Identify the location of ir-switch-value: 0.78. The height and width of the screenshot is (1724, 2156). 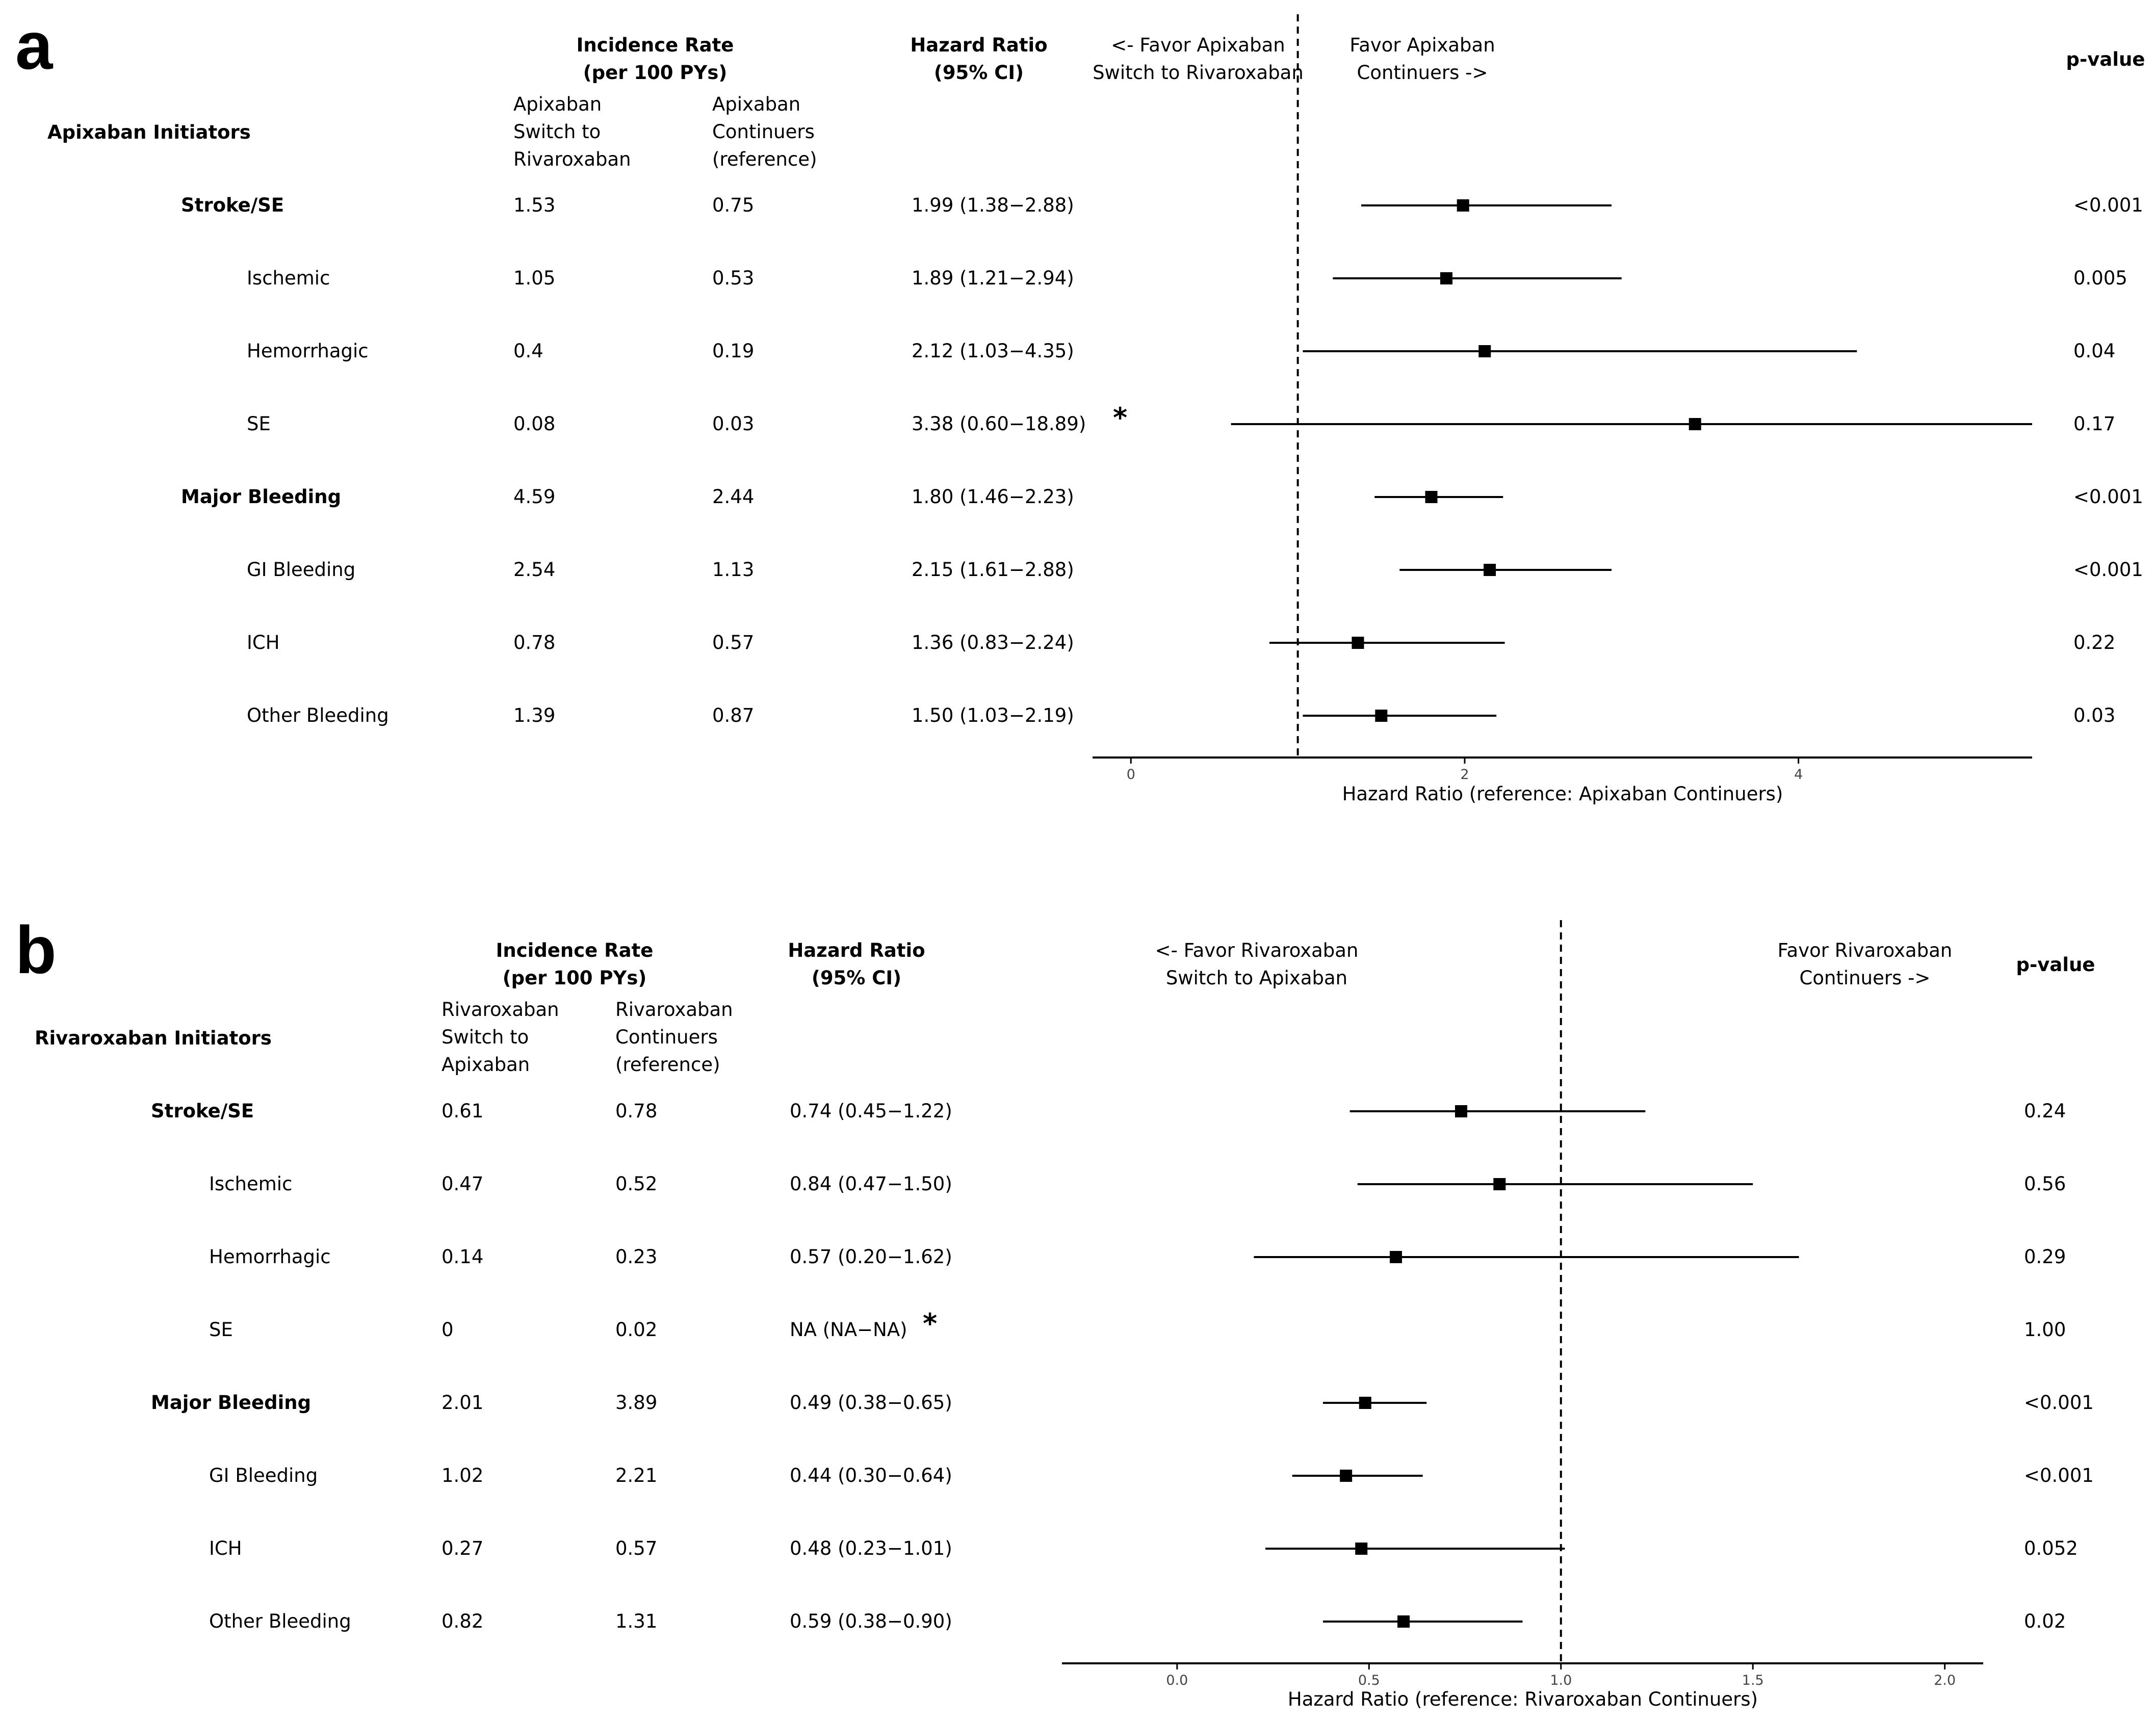
(534, 643).